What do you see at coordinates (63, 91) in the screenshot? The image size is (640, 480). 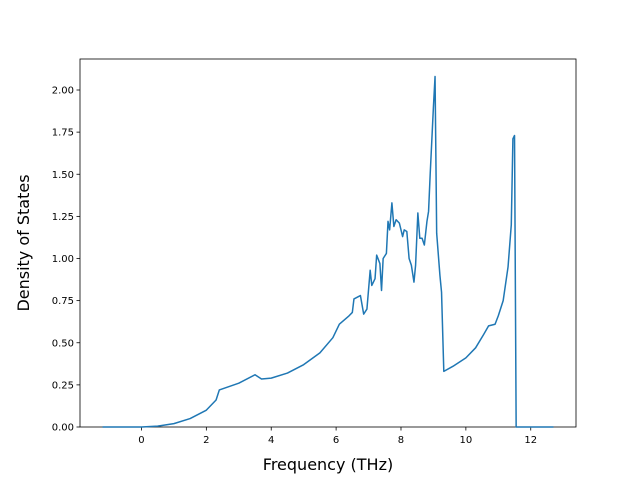 I see `y-tick-label: 2.00` at bounding box center [63, 91].